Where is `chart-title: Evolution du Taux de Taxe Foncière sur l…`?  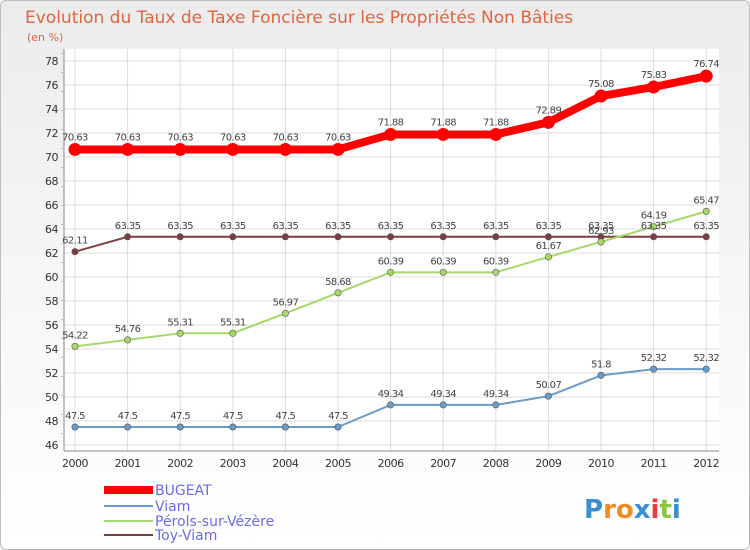
chart-title: Evolution du Taux de Taxe Foncière sur l… is located at coordinates (299, 18).